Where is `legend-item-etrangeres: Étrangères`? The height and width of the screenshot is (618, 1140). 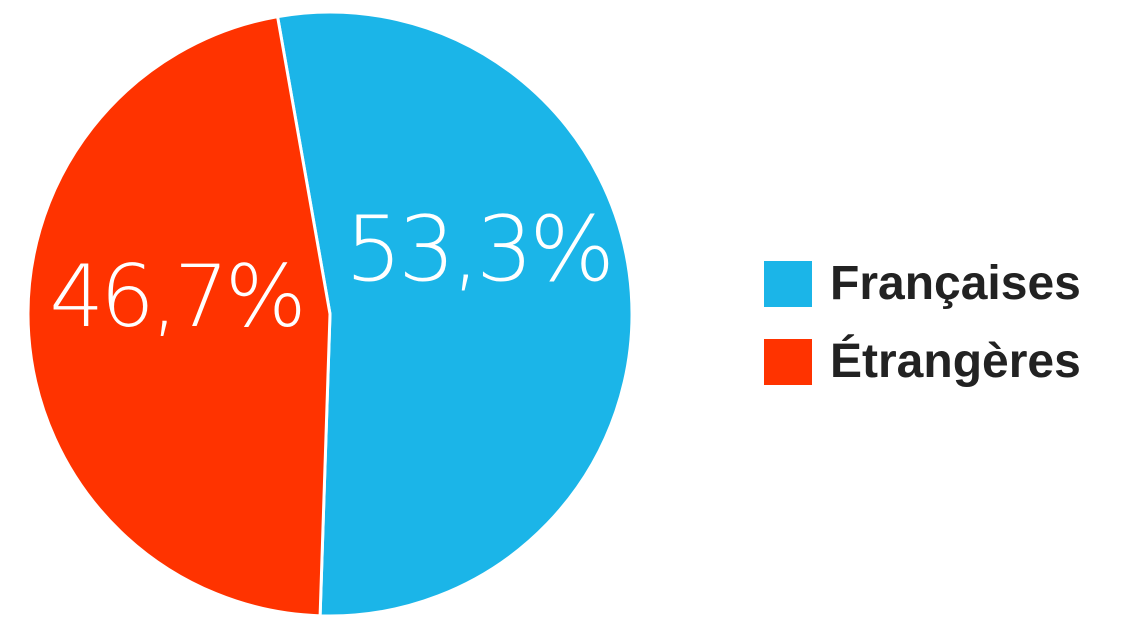 legend-item-etrangeres: Étrangères is located at coordinates (922, 362).